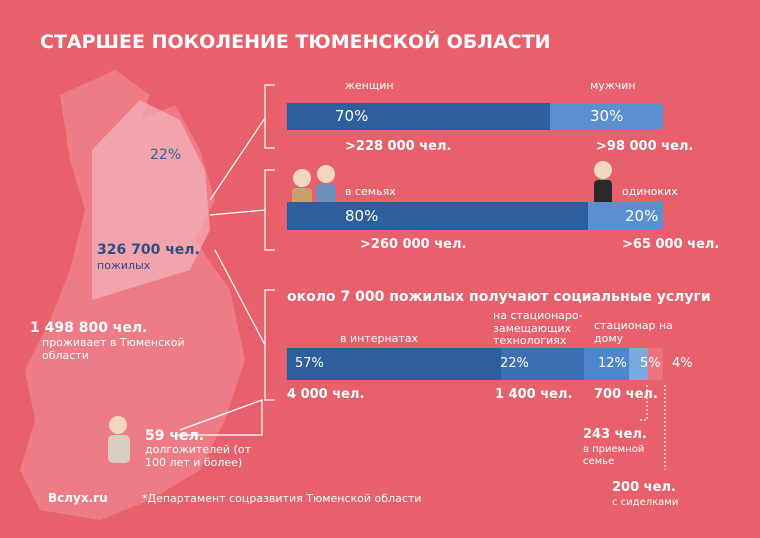  What do you see at coordinates (614, 455) in the screenshot?
I see `segment-note: в приемной семье` at bounding box center [614, 455].